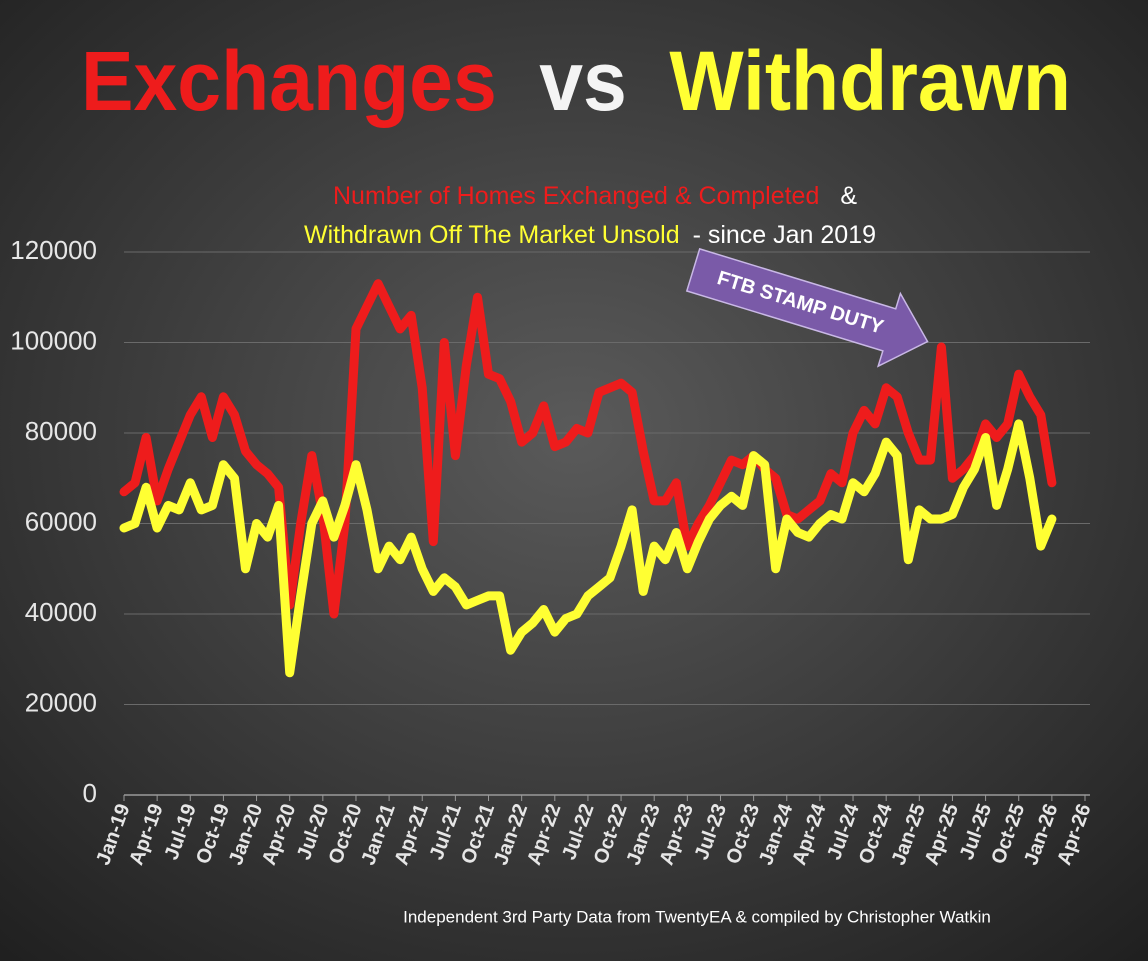  Describe the element at coordinates (61, 612) in the screenshot. I see `y-tick-label: 40000` at that location.